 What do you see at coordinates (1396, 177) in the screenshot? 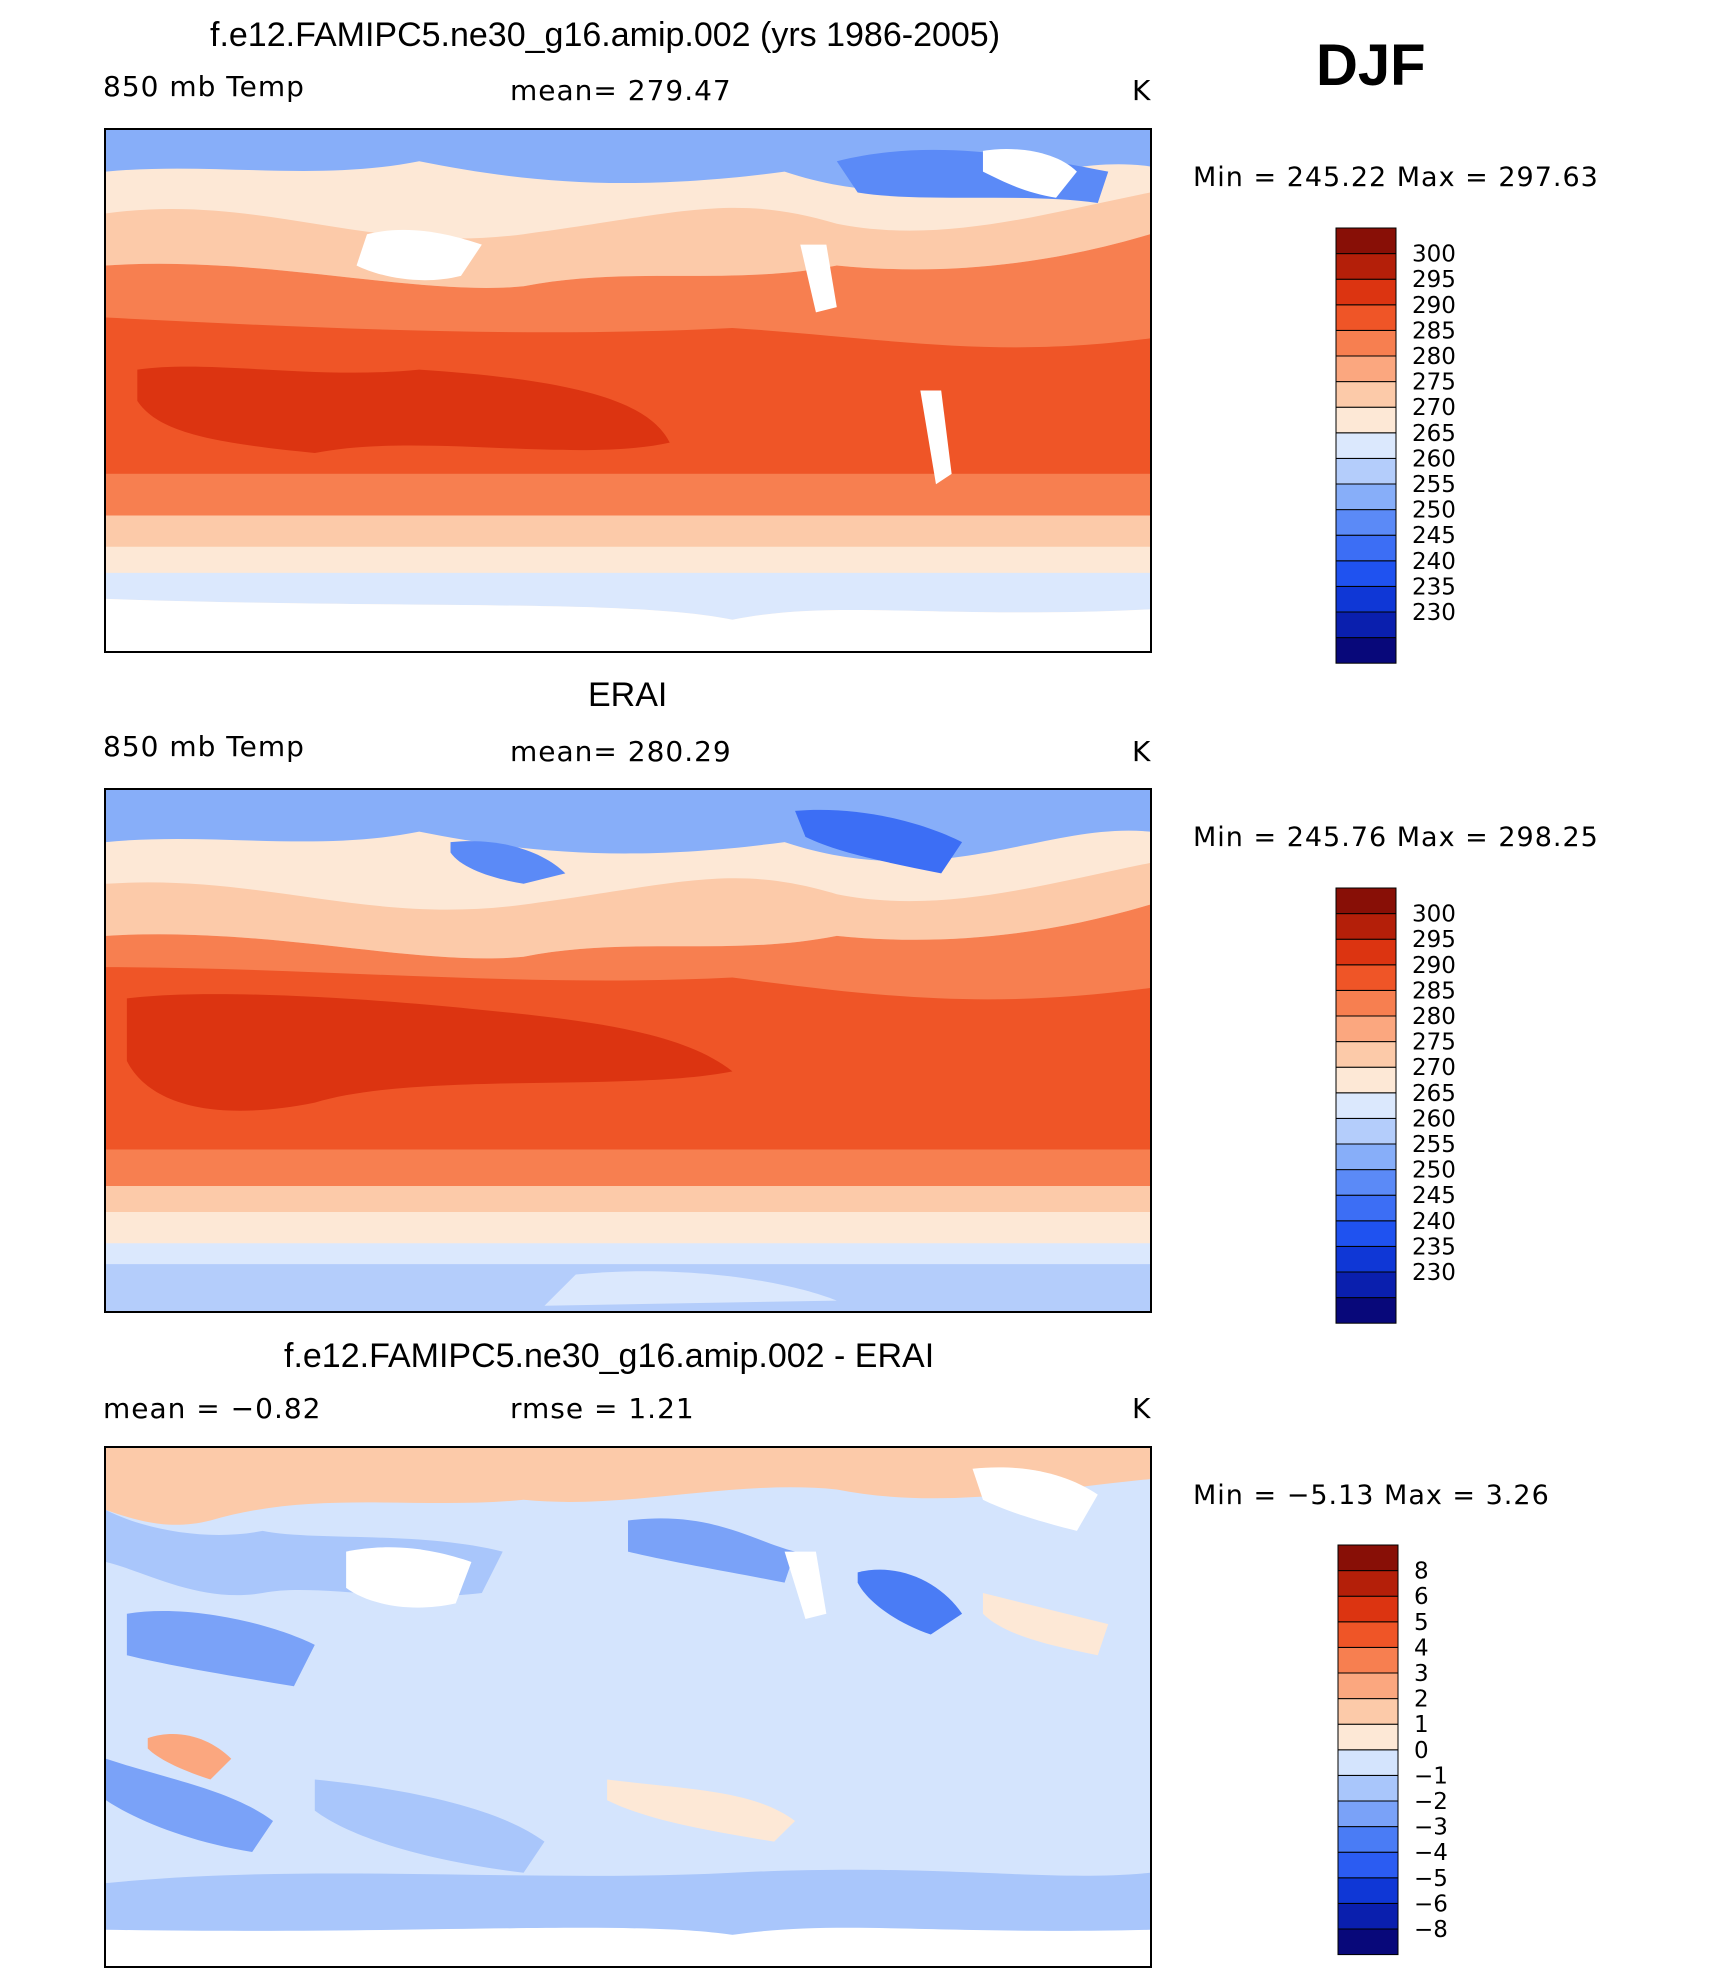
I see `panel-1-minmax: Min = 245.22 Max = 297.63` at bounding box center [1396, 177].